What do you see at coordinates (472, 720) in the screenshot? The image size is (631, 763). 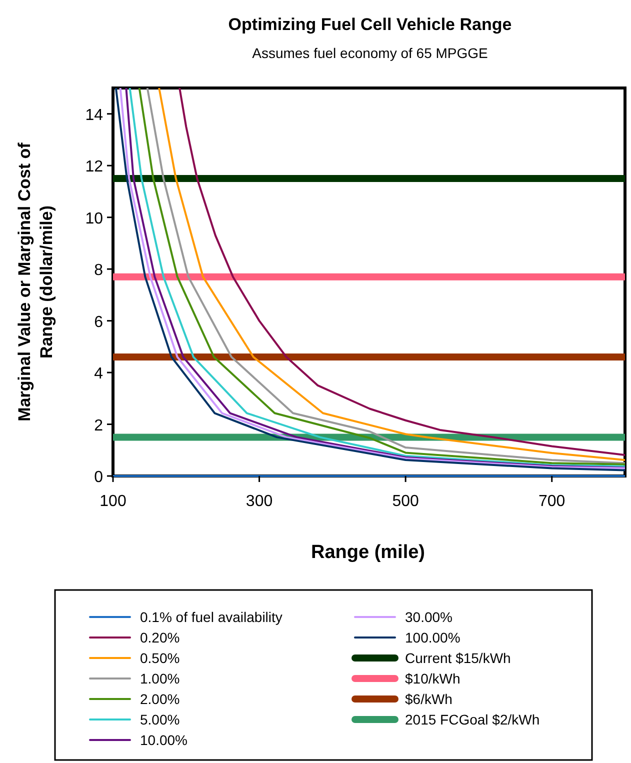 I see `legend-label: 2015 FCGoal $2/kWh` at bounding box center [472, 720].